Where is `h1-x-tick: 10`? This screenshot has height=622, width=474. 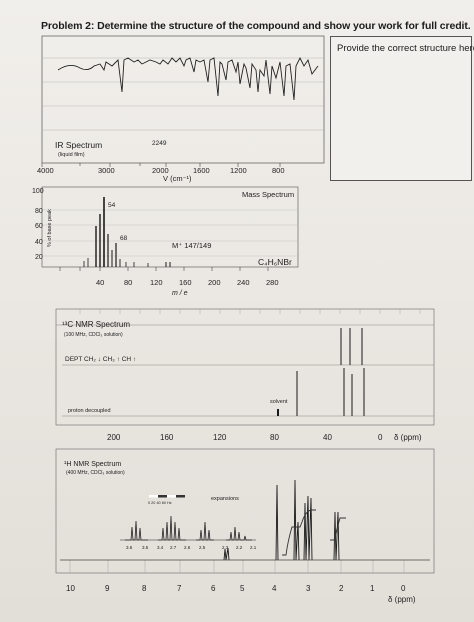 h1-x-tick: 10 is located at coordinates (70, 588).